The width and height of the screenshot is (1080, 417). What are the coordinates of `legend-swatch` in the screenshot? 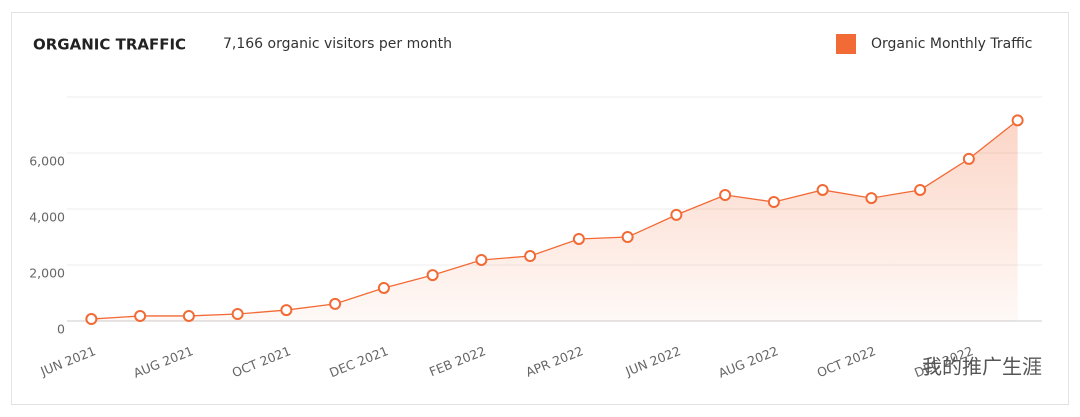 It's located at (846, 44).